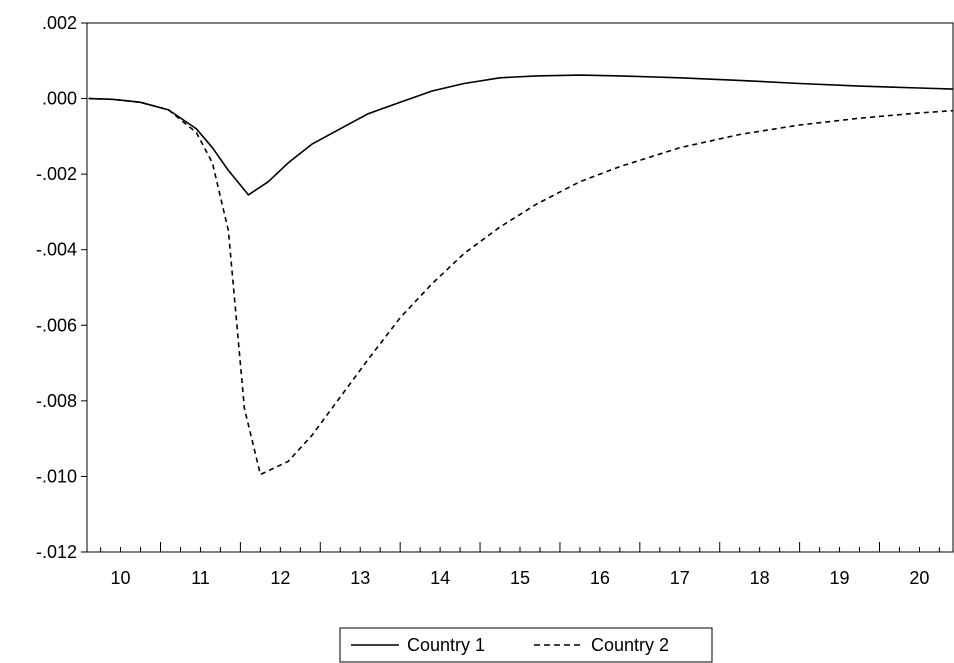 The image size is (954, 663). What do you see at coordinates (630, 645) in the screenshot?
I see `legend-label-country-2: Country 2` at bounding box center [630, 645].